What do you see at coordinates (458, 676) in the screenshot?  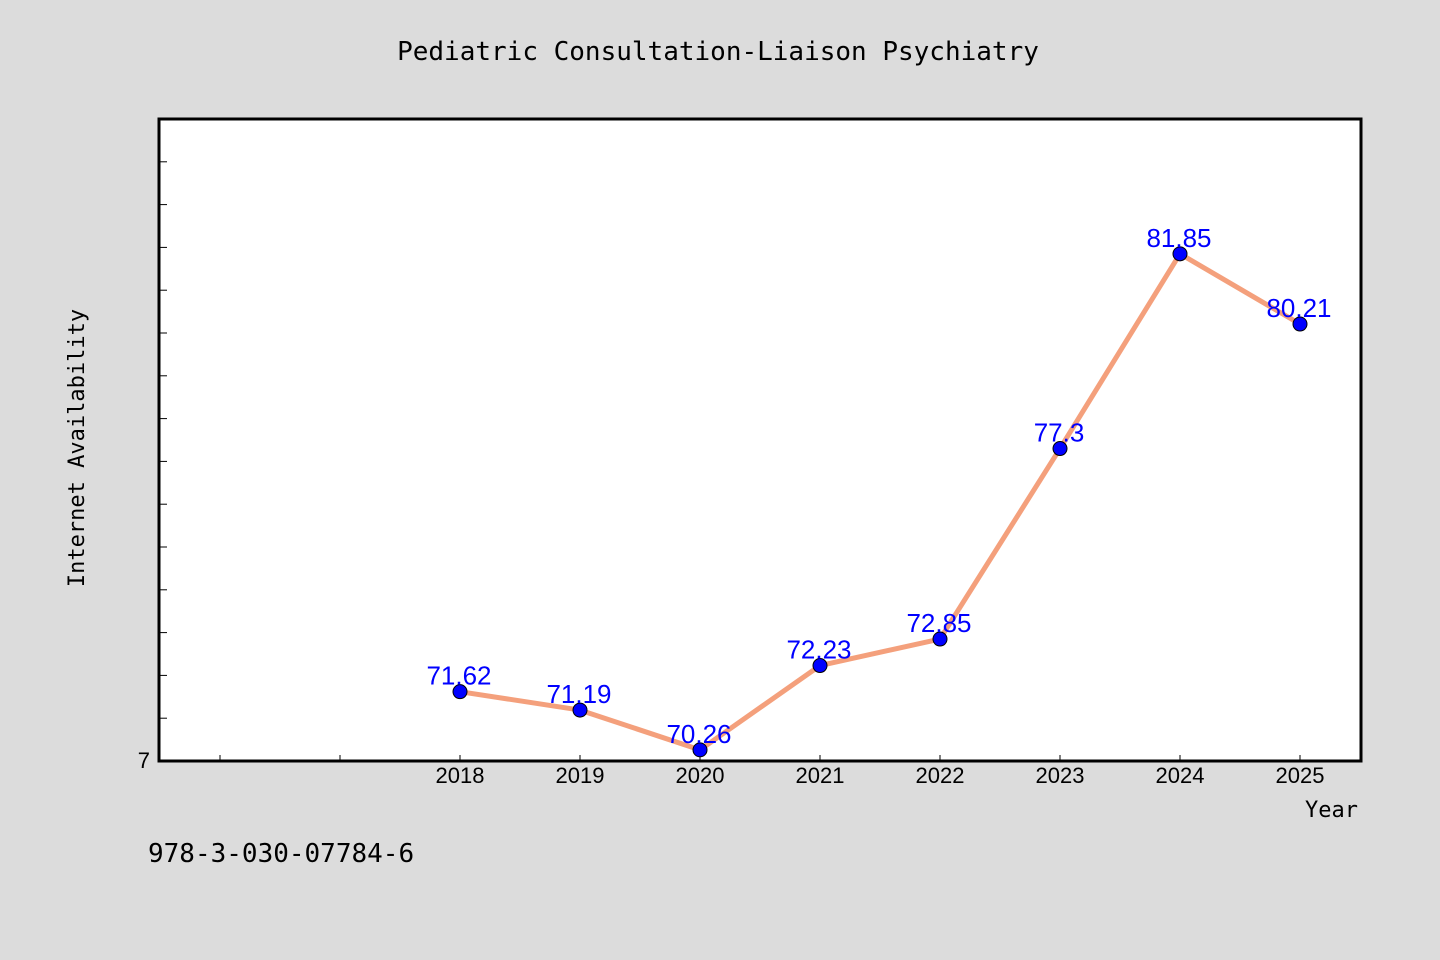 I see `data-label: 71.62` at bounding box center [458, 676].